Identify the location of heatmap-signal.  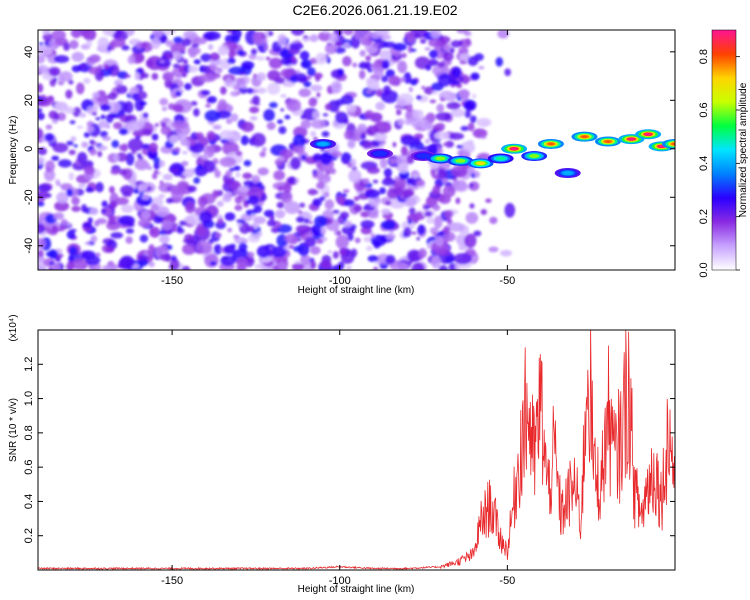
(492, 154).